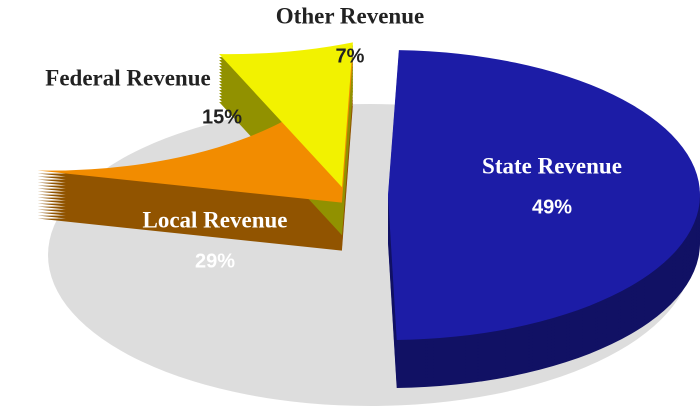 The image size is (700, 416). What do you see at coordinates (215, 261) in the screenshot?
I see `value-label: 29%` at bounding box center [215, 261].